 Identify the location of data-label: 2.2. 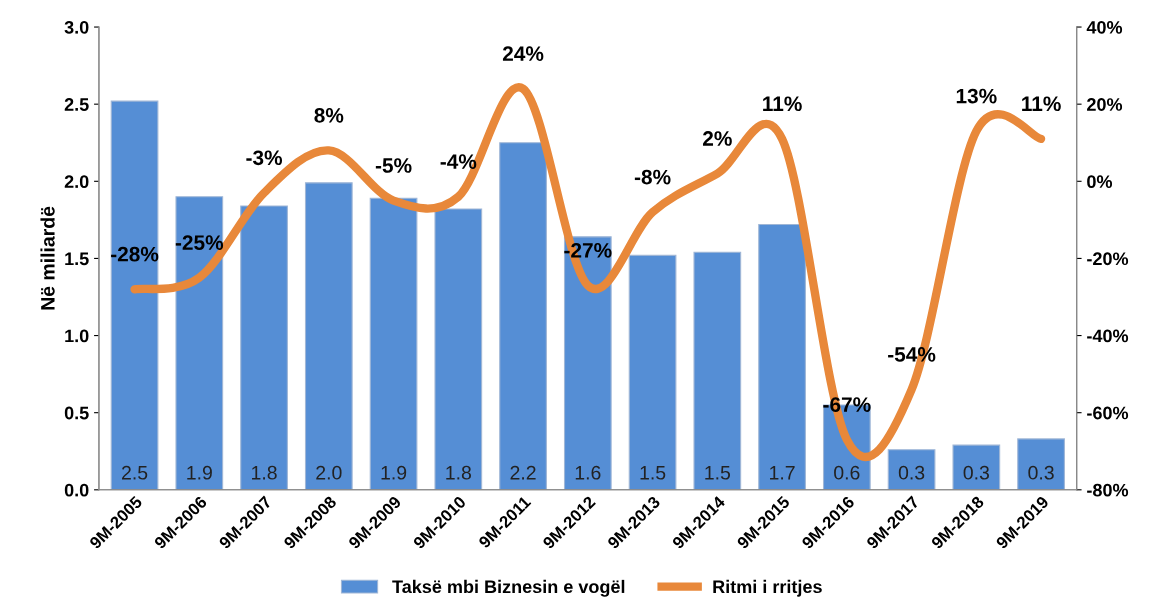
(523, 472).